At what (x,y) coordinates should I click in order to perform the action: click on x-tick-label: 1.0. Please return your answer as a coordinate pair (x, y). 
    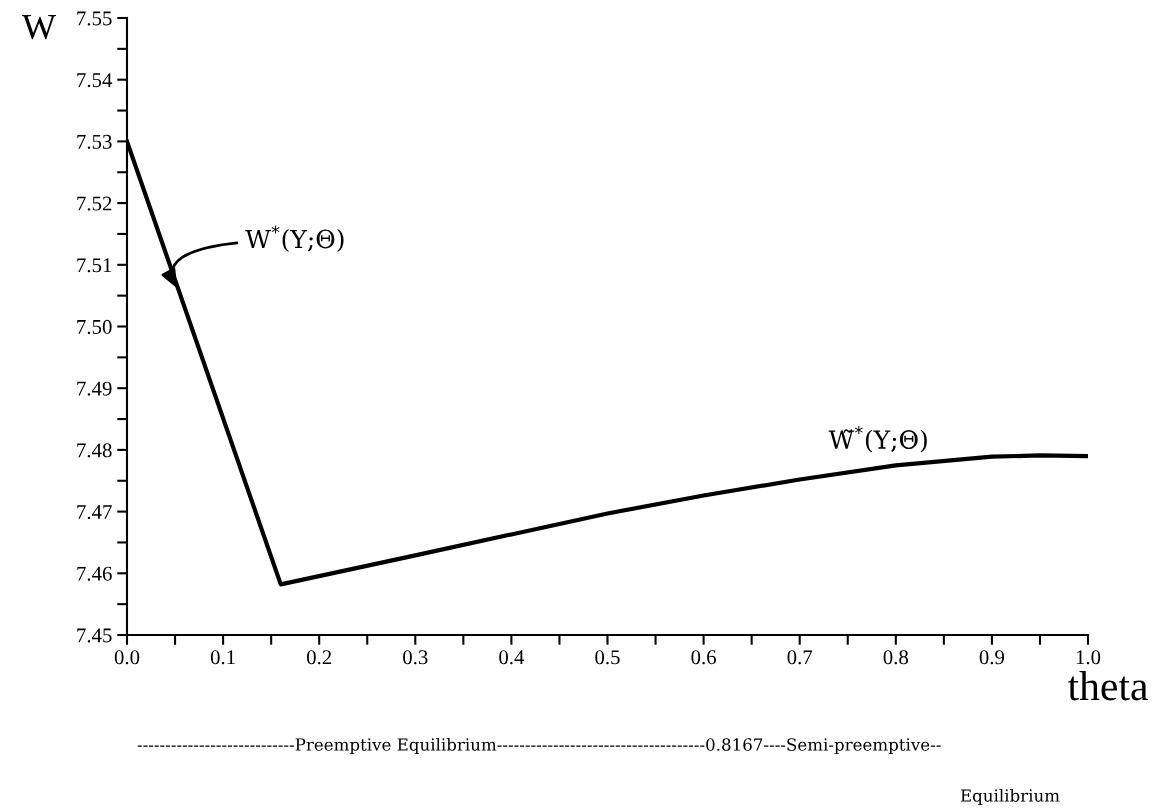
    Looking at the image, I should click on (1088, 657).